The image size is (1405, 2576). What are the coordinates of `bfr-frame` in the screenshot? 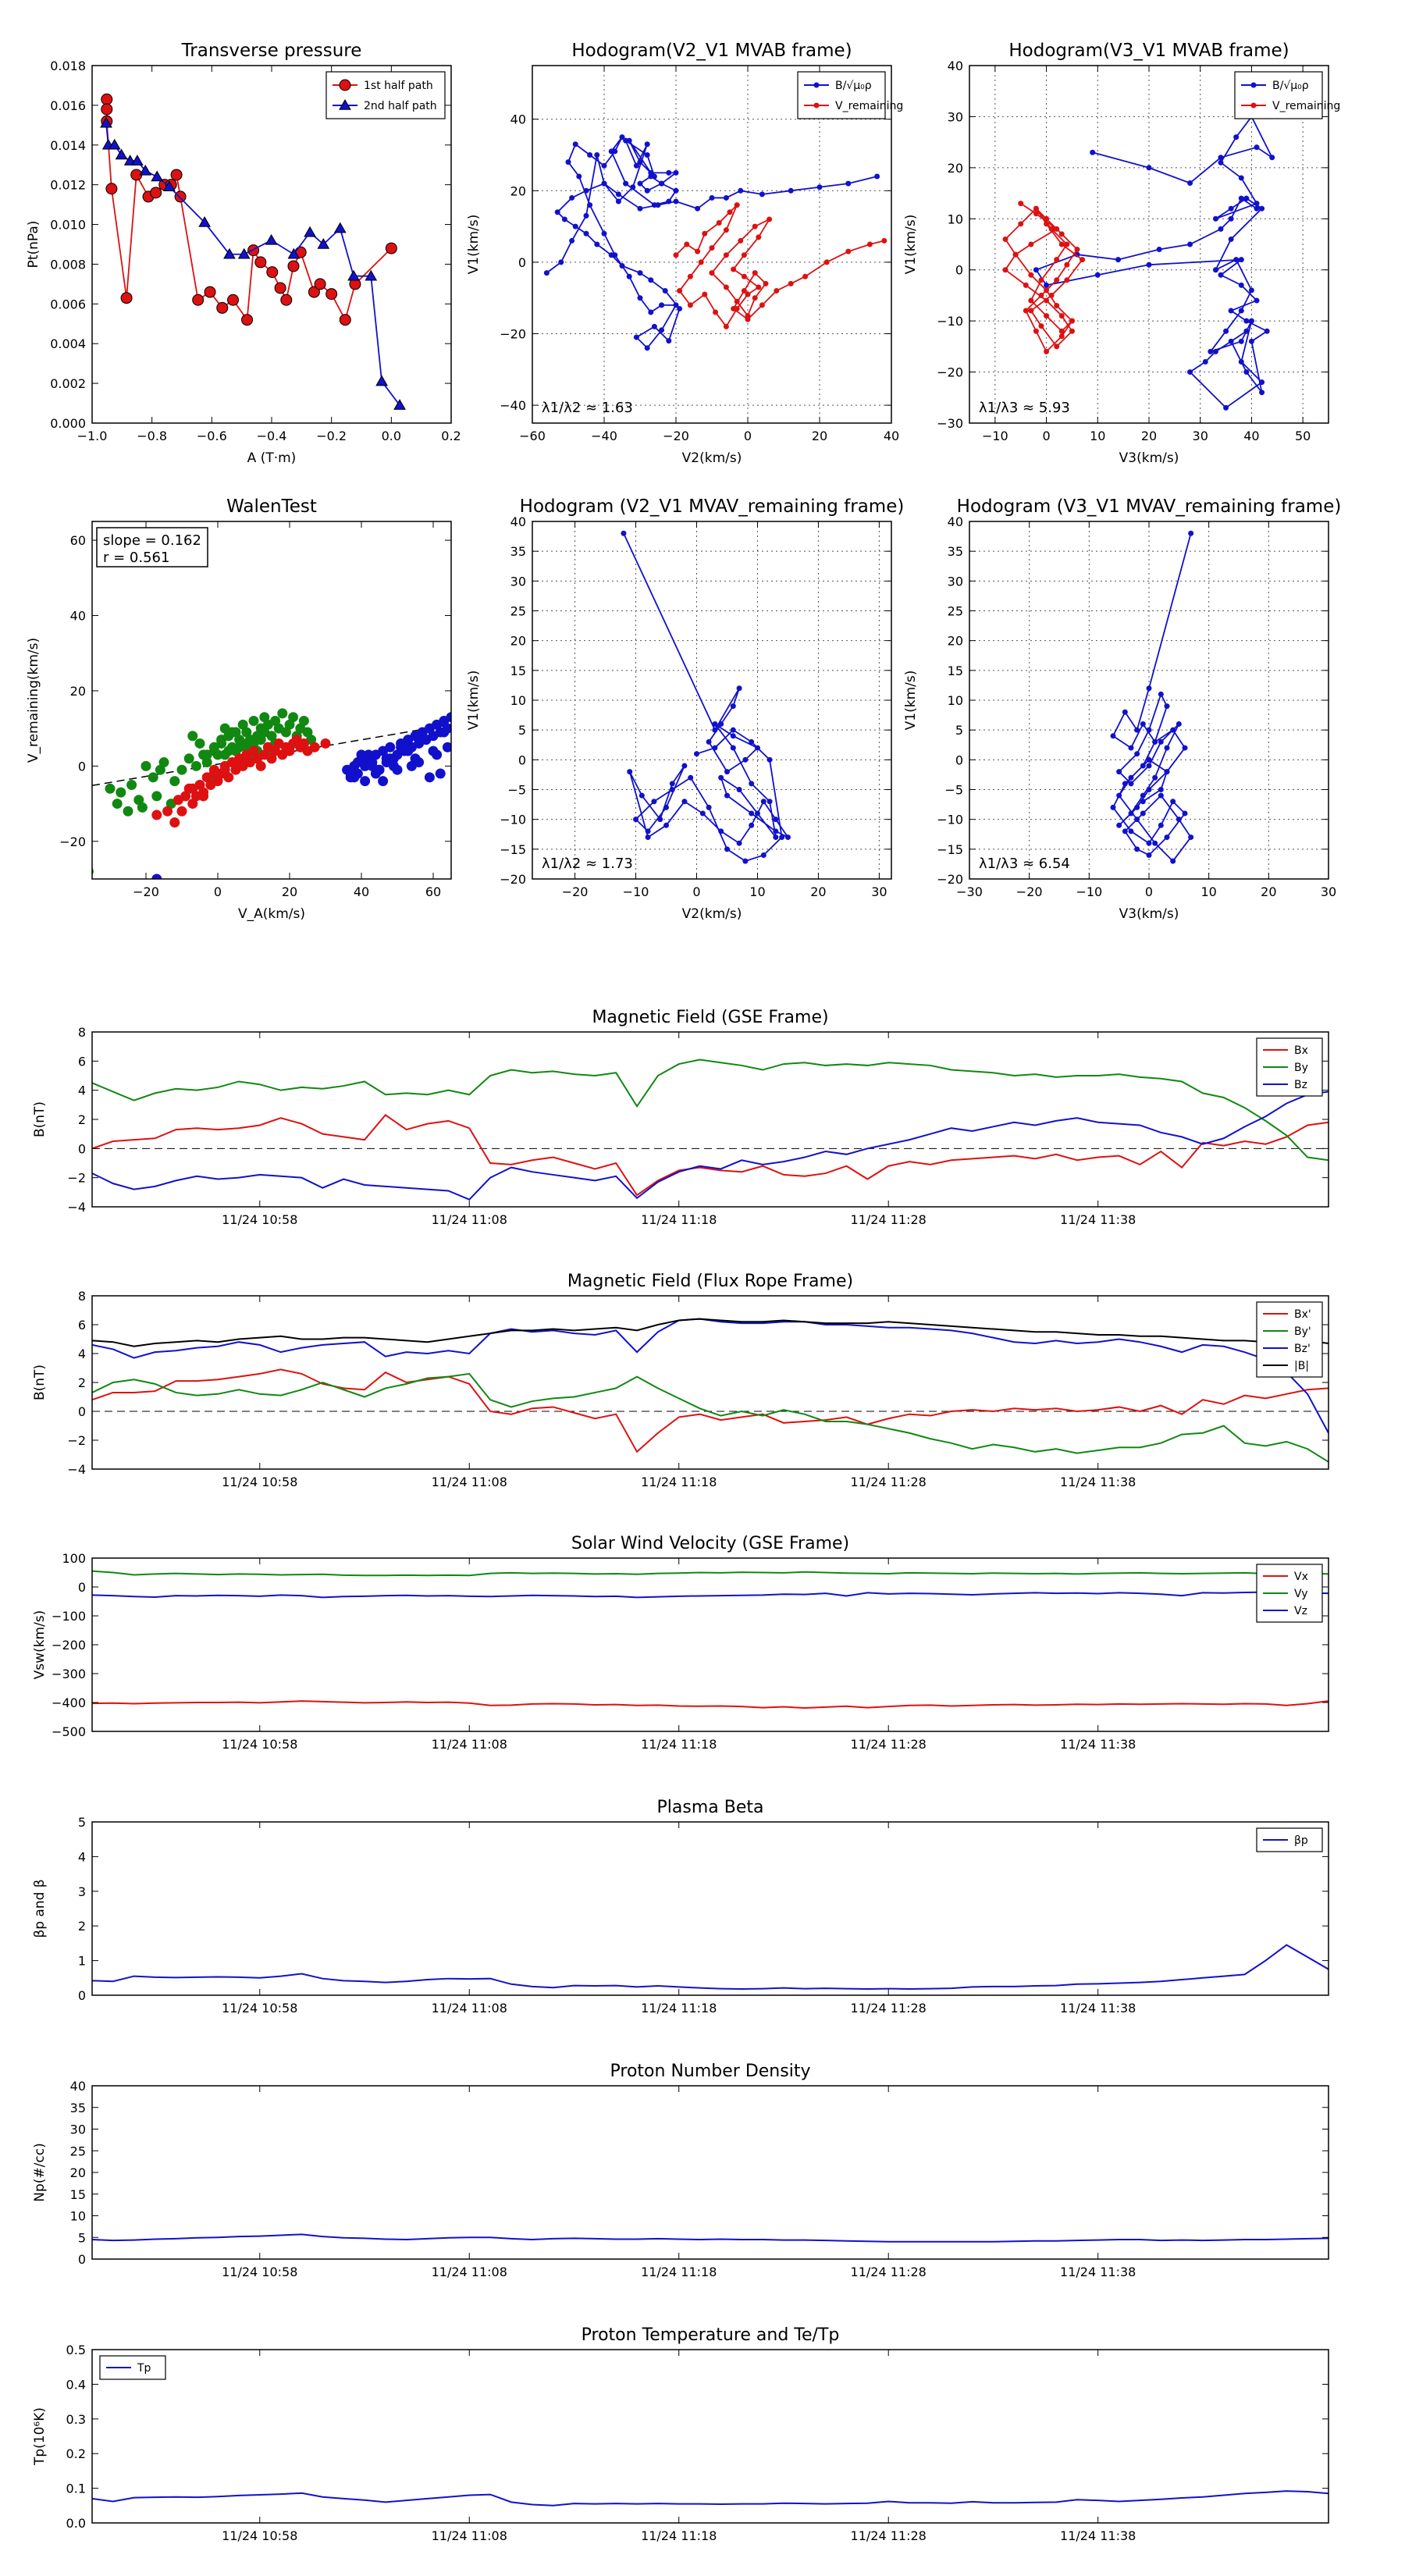 It's located at (710, 1382).